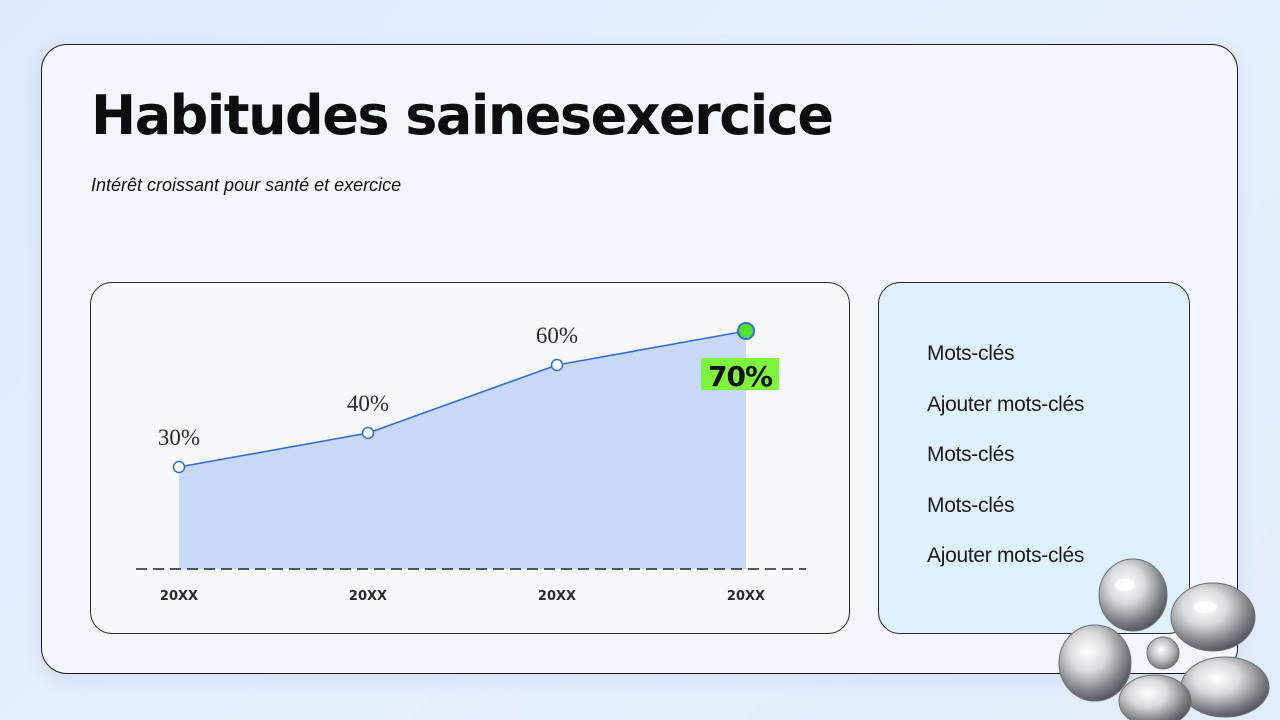 The image size is (1280, 720). What do you see at coordinates (246, 185) in the screenshot?
I see `page-subtitle: Intérêt croissant pour santé et exercice` at bounding box center [246, 185].